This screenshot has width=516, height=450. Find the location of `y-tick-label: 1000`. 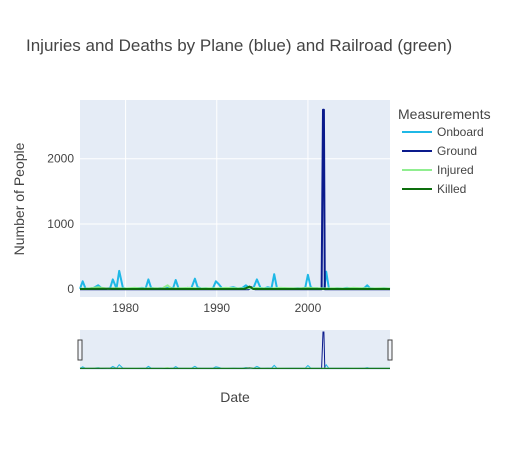

y-tick-label: 1000 is located at coordinates (60, 224).